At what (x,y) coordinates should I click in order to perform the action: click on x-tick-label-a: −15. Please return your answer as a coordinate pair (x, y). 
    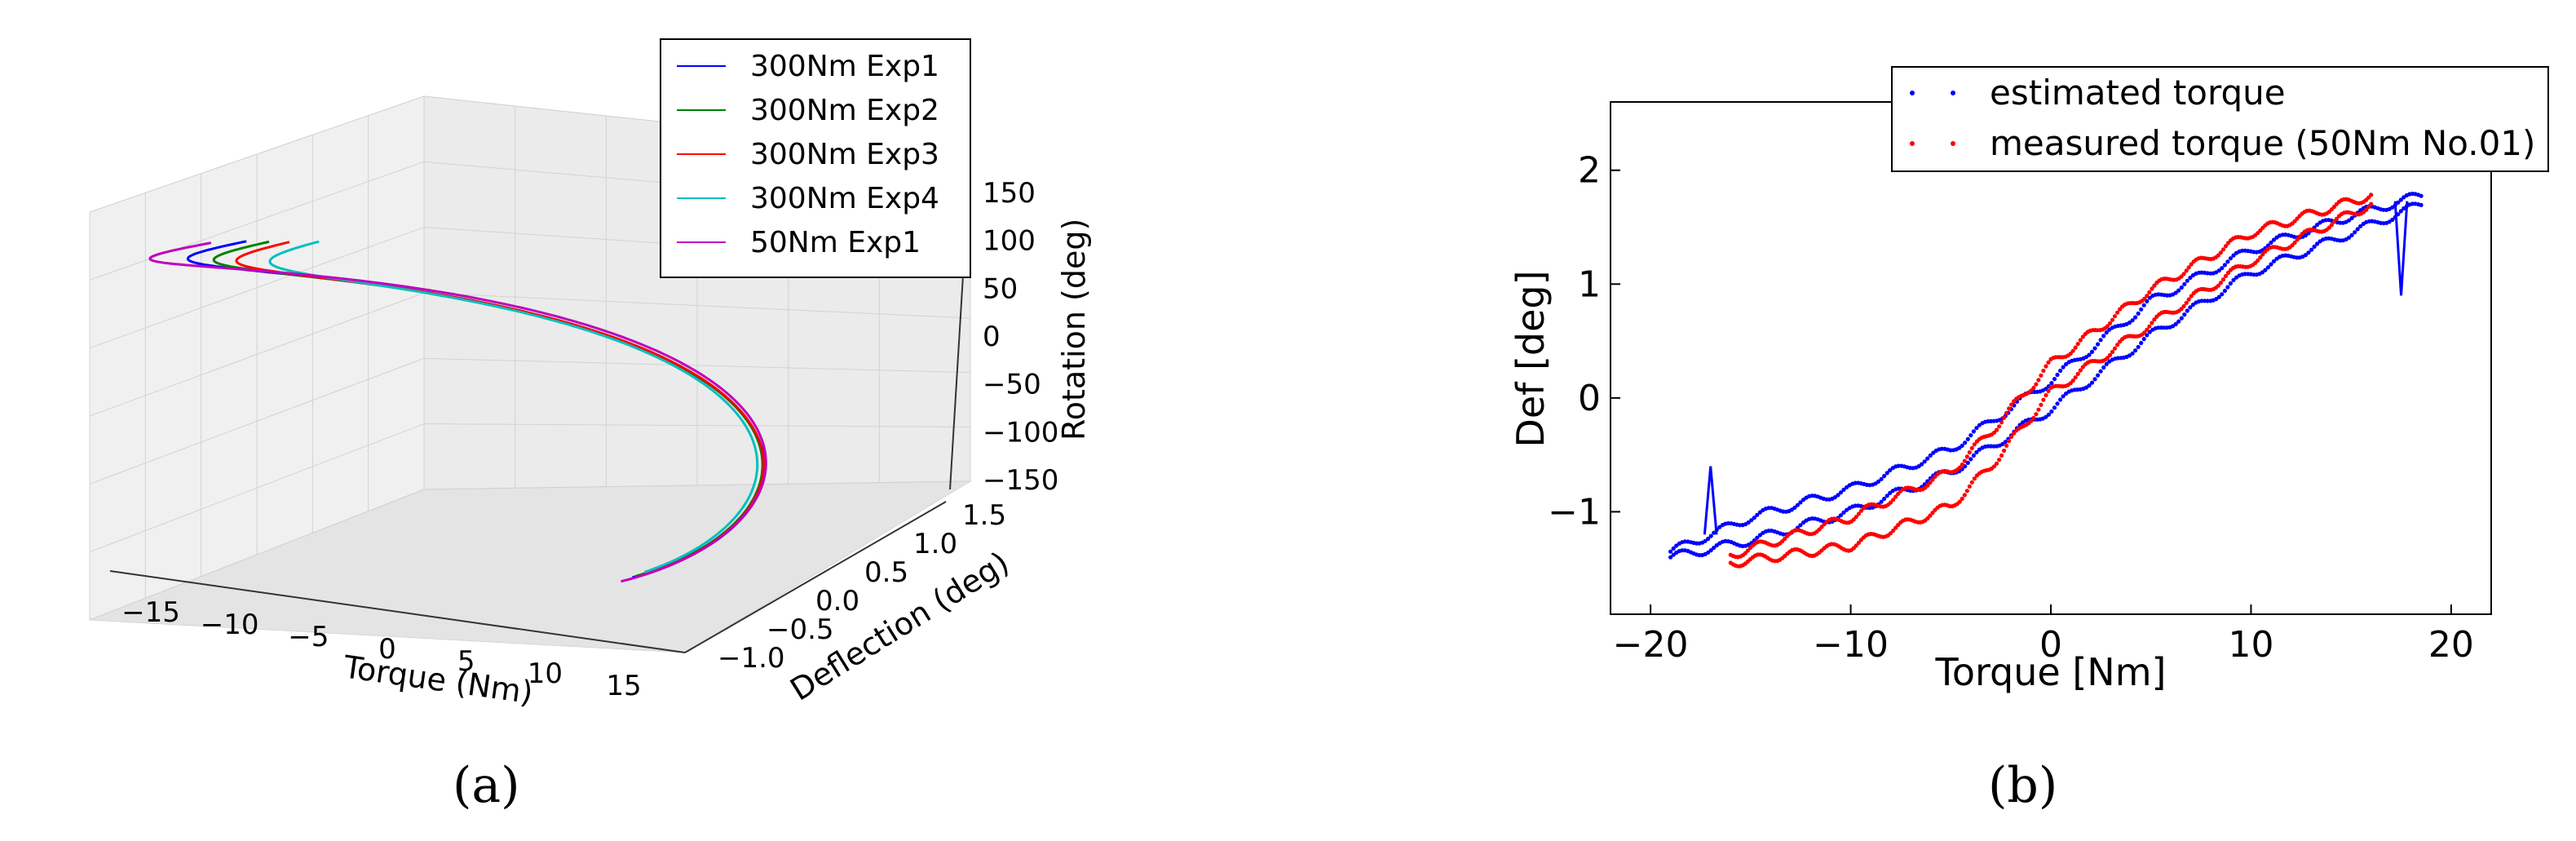
    Looking at the image, I should click on (151, 612).